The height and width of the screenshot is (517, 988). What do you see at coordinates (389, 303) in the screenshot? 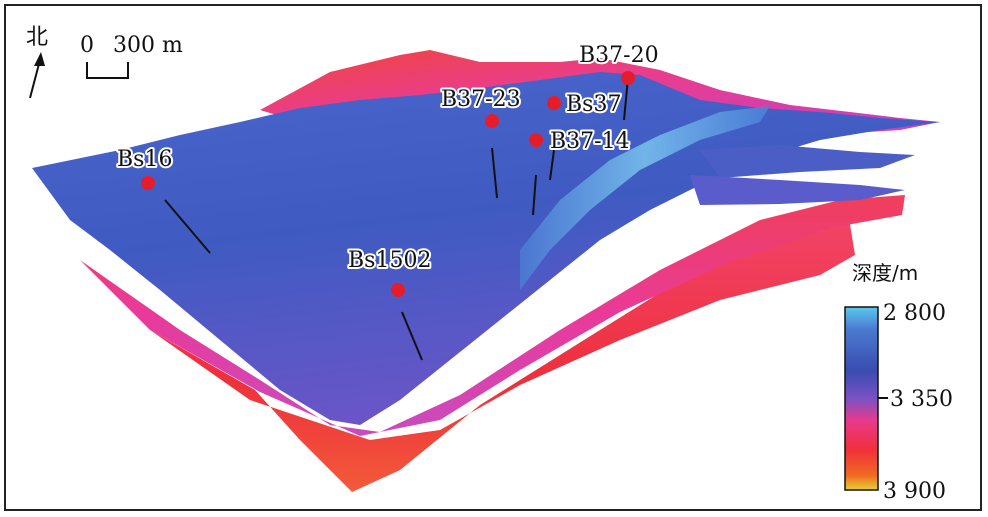
I see `well-bs1502: Bs1502` at bounding box center [389, 303].